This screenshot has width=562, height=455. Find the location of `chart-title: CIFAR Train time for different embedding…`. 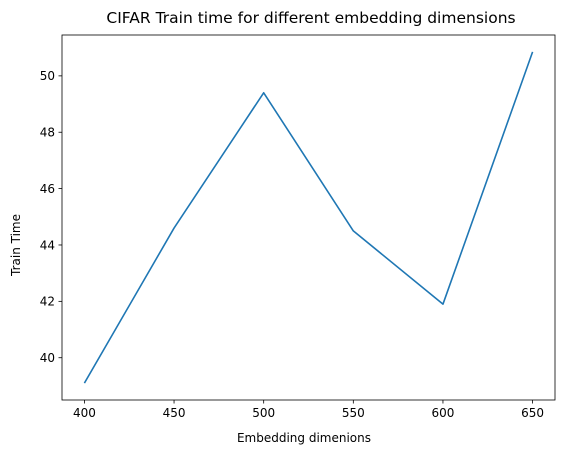

chart-title: CIFAR Train time for different embedding… is located at coordinates (310, 18).